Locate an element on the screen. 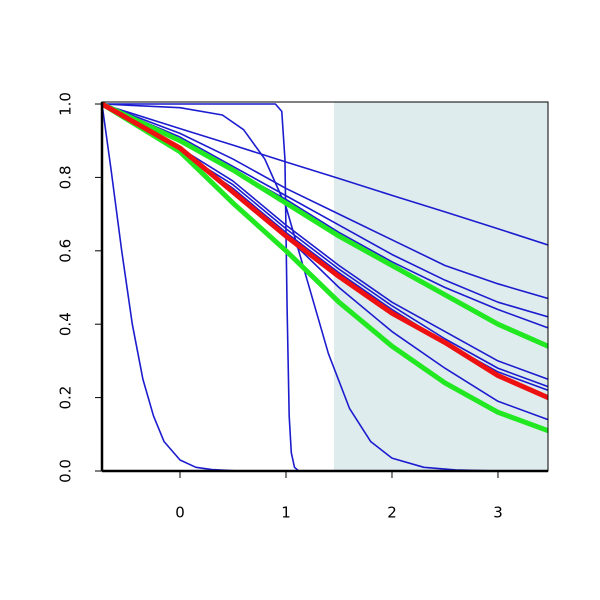  y-tick-label: 0.4 is located at coordinates (66, 324).